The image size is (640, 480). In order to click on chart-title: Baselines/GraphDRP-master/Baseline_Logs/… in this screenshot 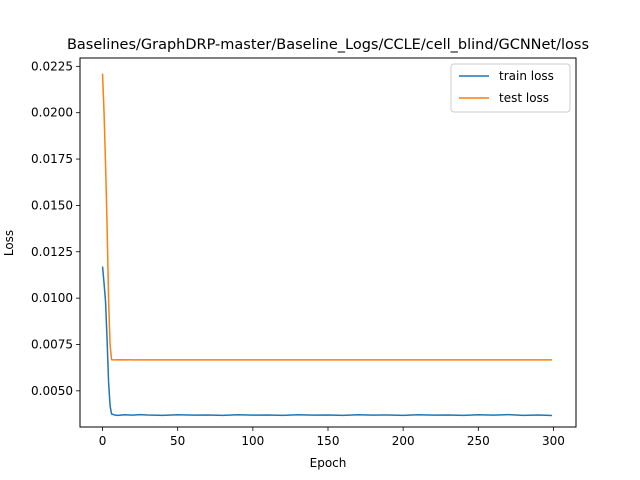, I will do `click(328, 45)`.